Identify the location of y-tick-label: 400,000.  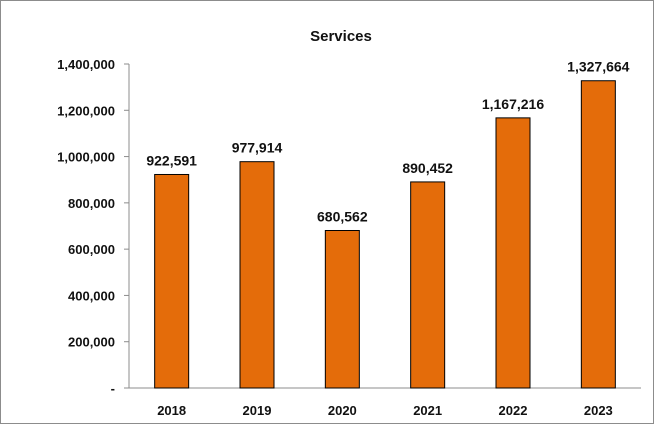
(91, 295).